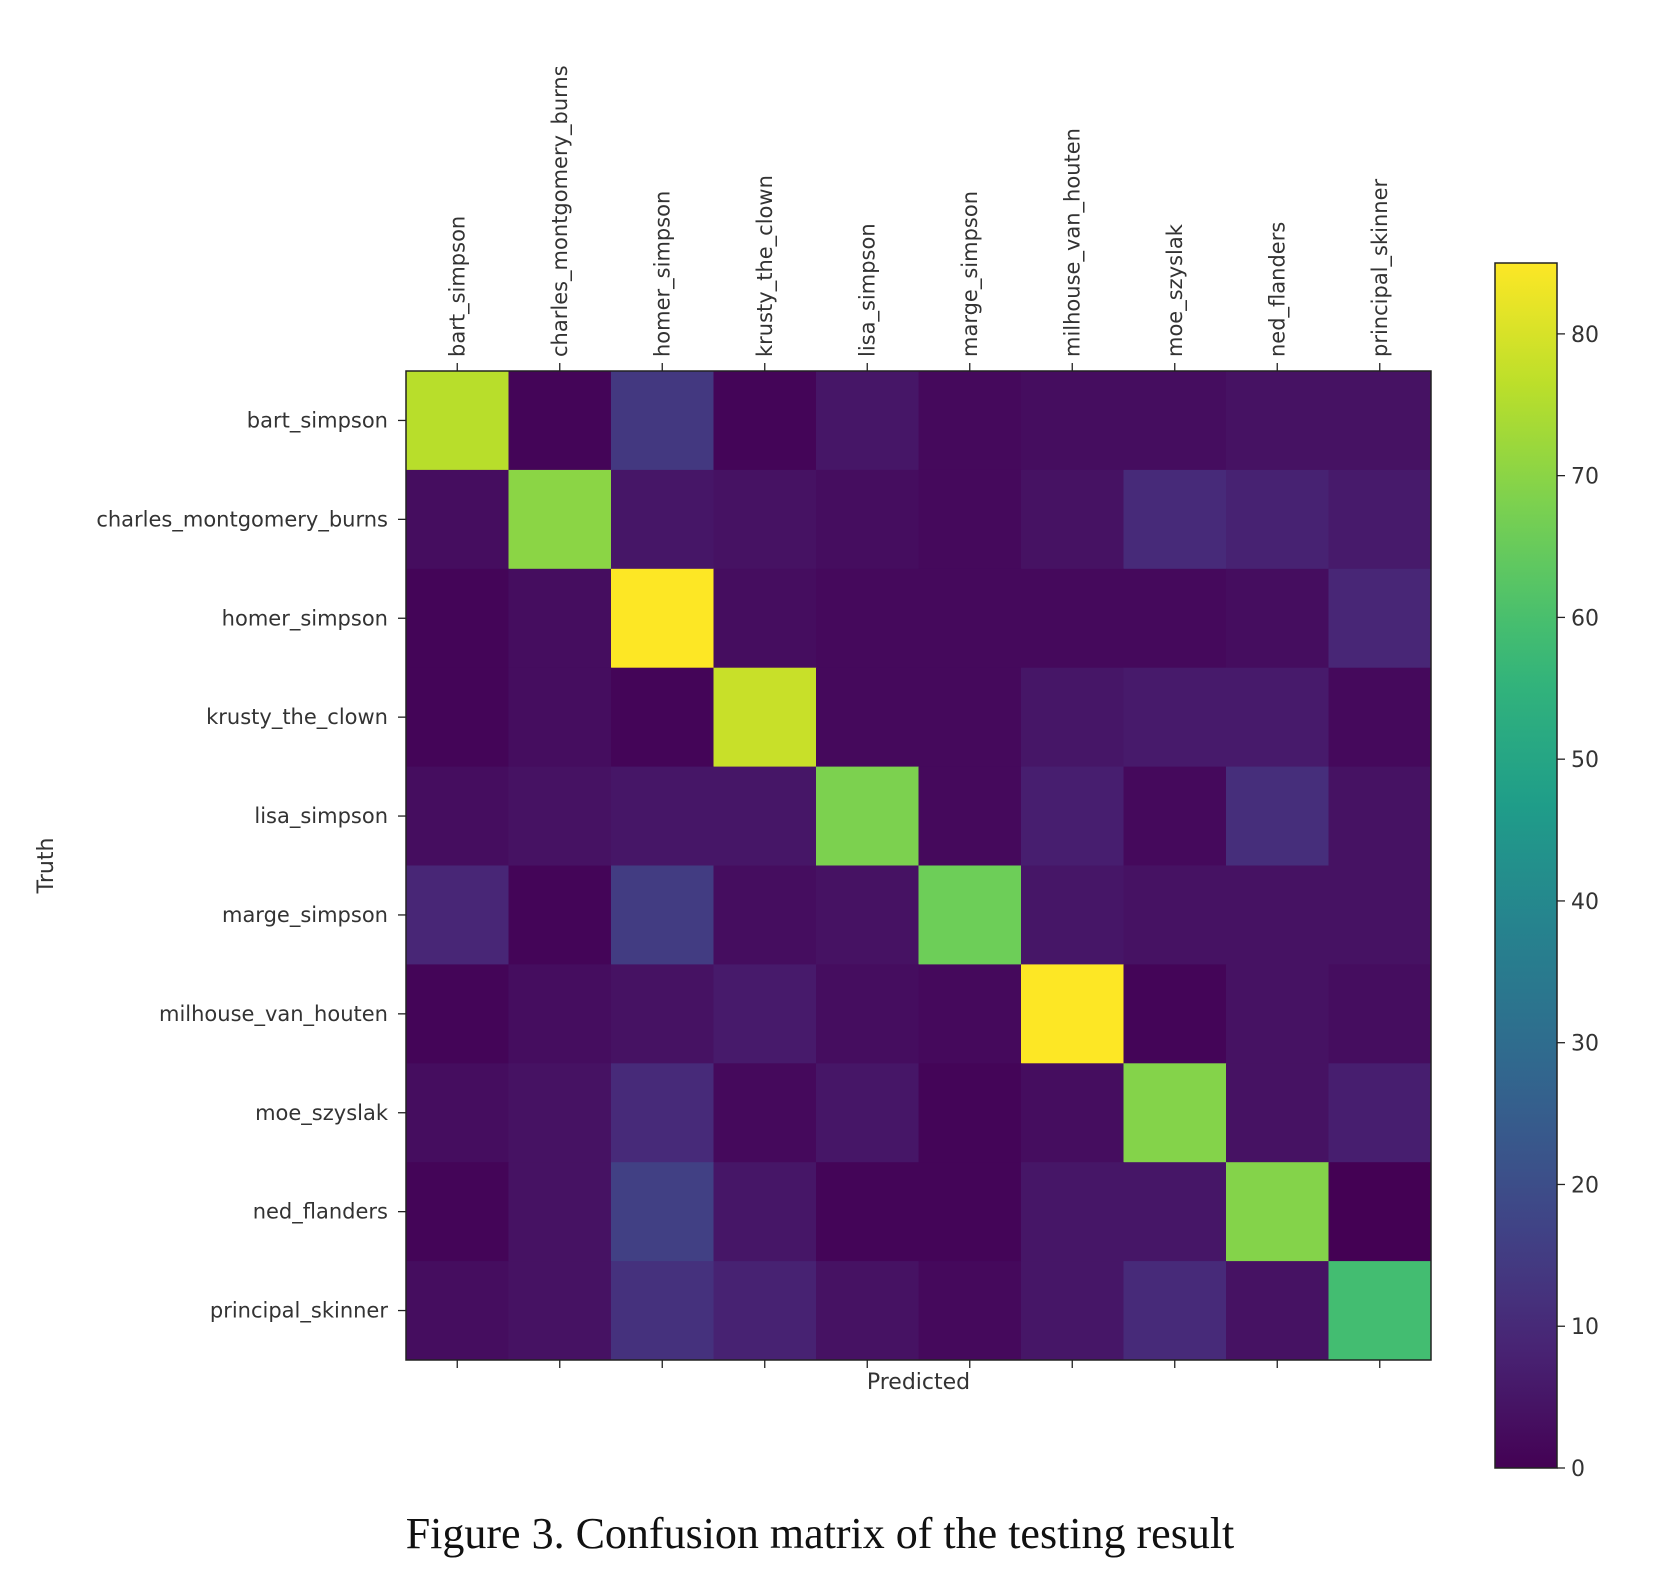 Image resolution: width=1658 pixels, height=1594 pixels. Describe the element at coordinates (560, 211) in the screenshot. I see `x-tick-label: charles_montgomery_burns` at that location.